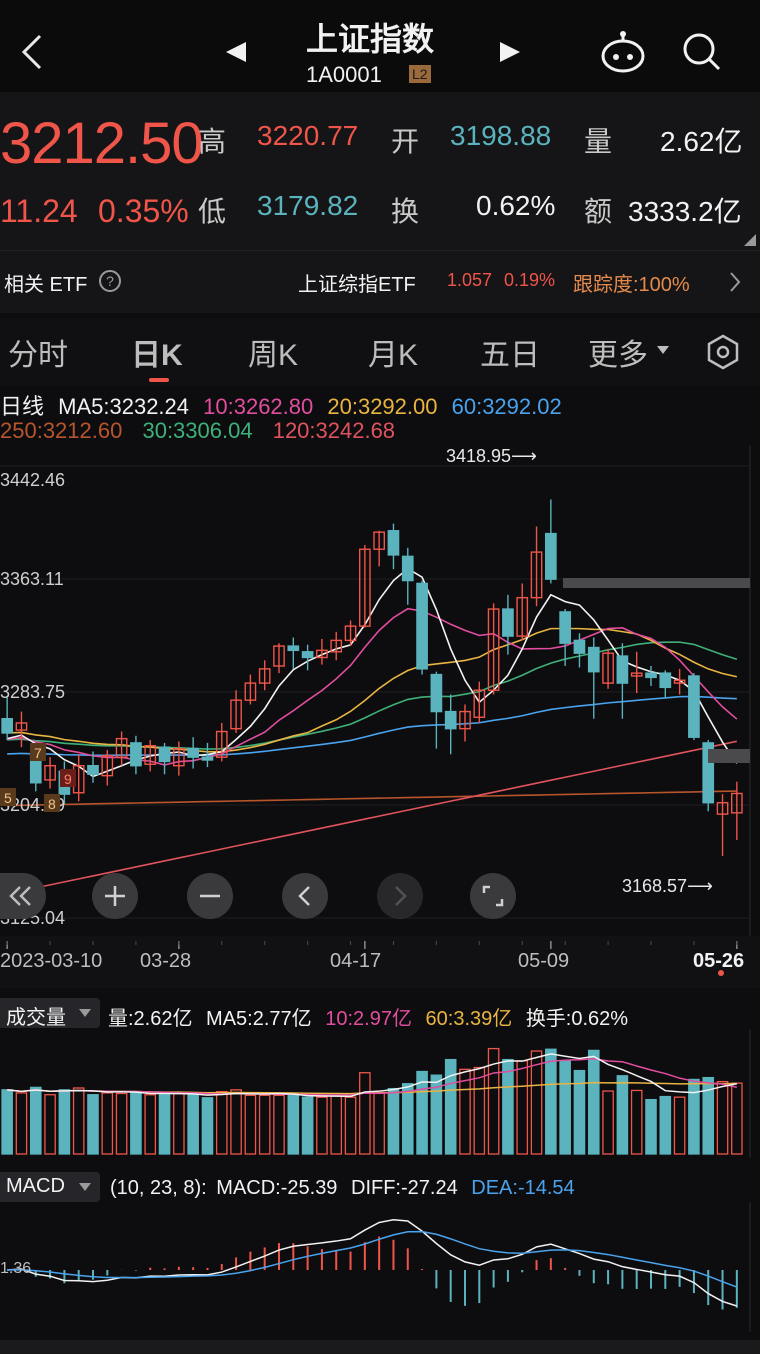 Image resolution: width=760 pixels, height=1354 pixels. What do you see at coordinates (35, 1186) in the screenshot?
I see `macd-title: MACD` at bounding box center [35, 1186].